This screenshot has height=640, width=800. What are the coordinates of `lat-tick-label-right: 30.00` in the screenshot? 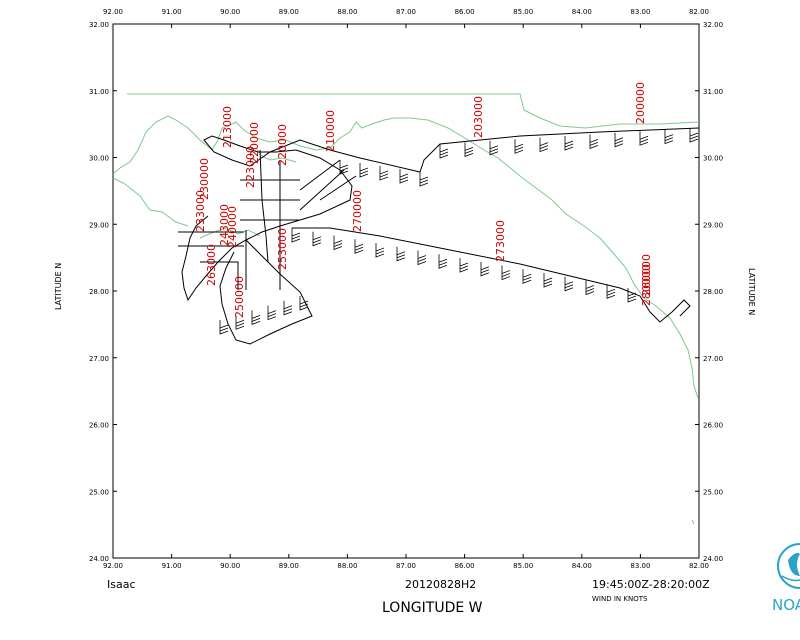 It's located at (713, 159).